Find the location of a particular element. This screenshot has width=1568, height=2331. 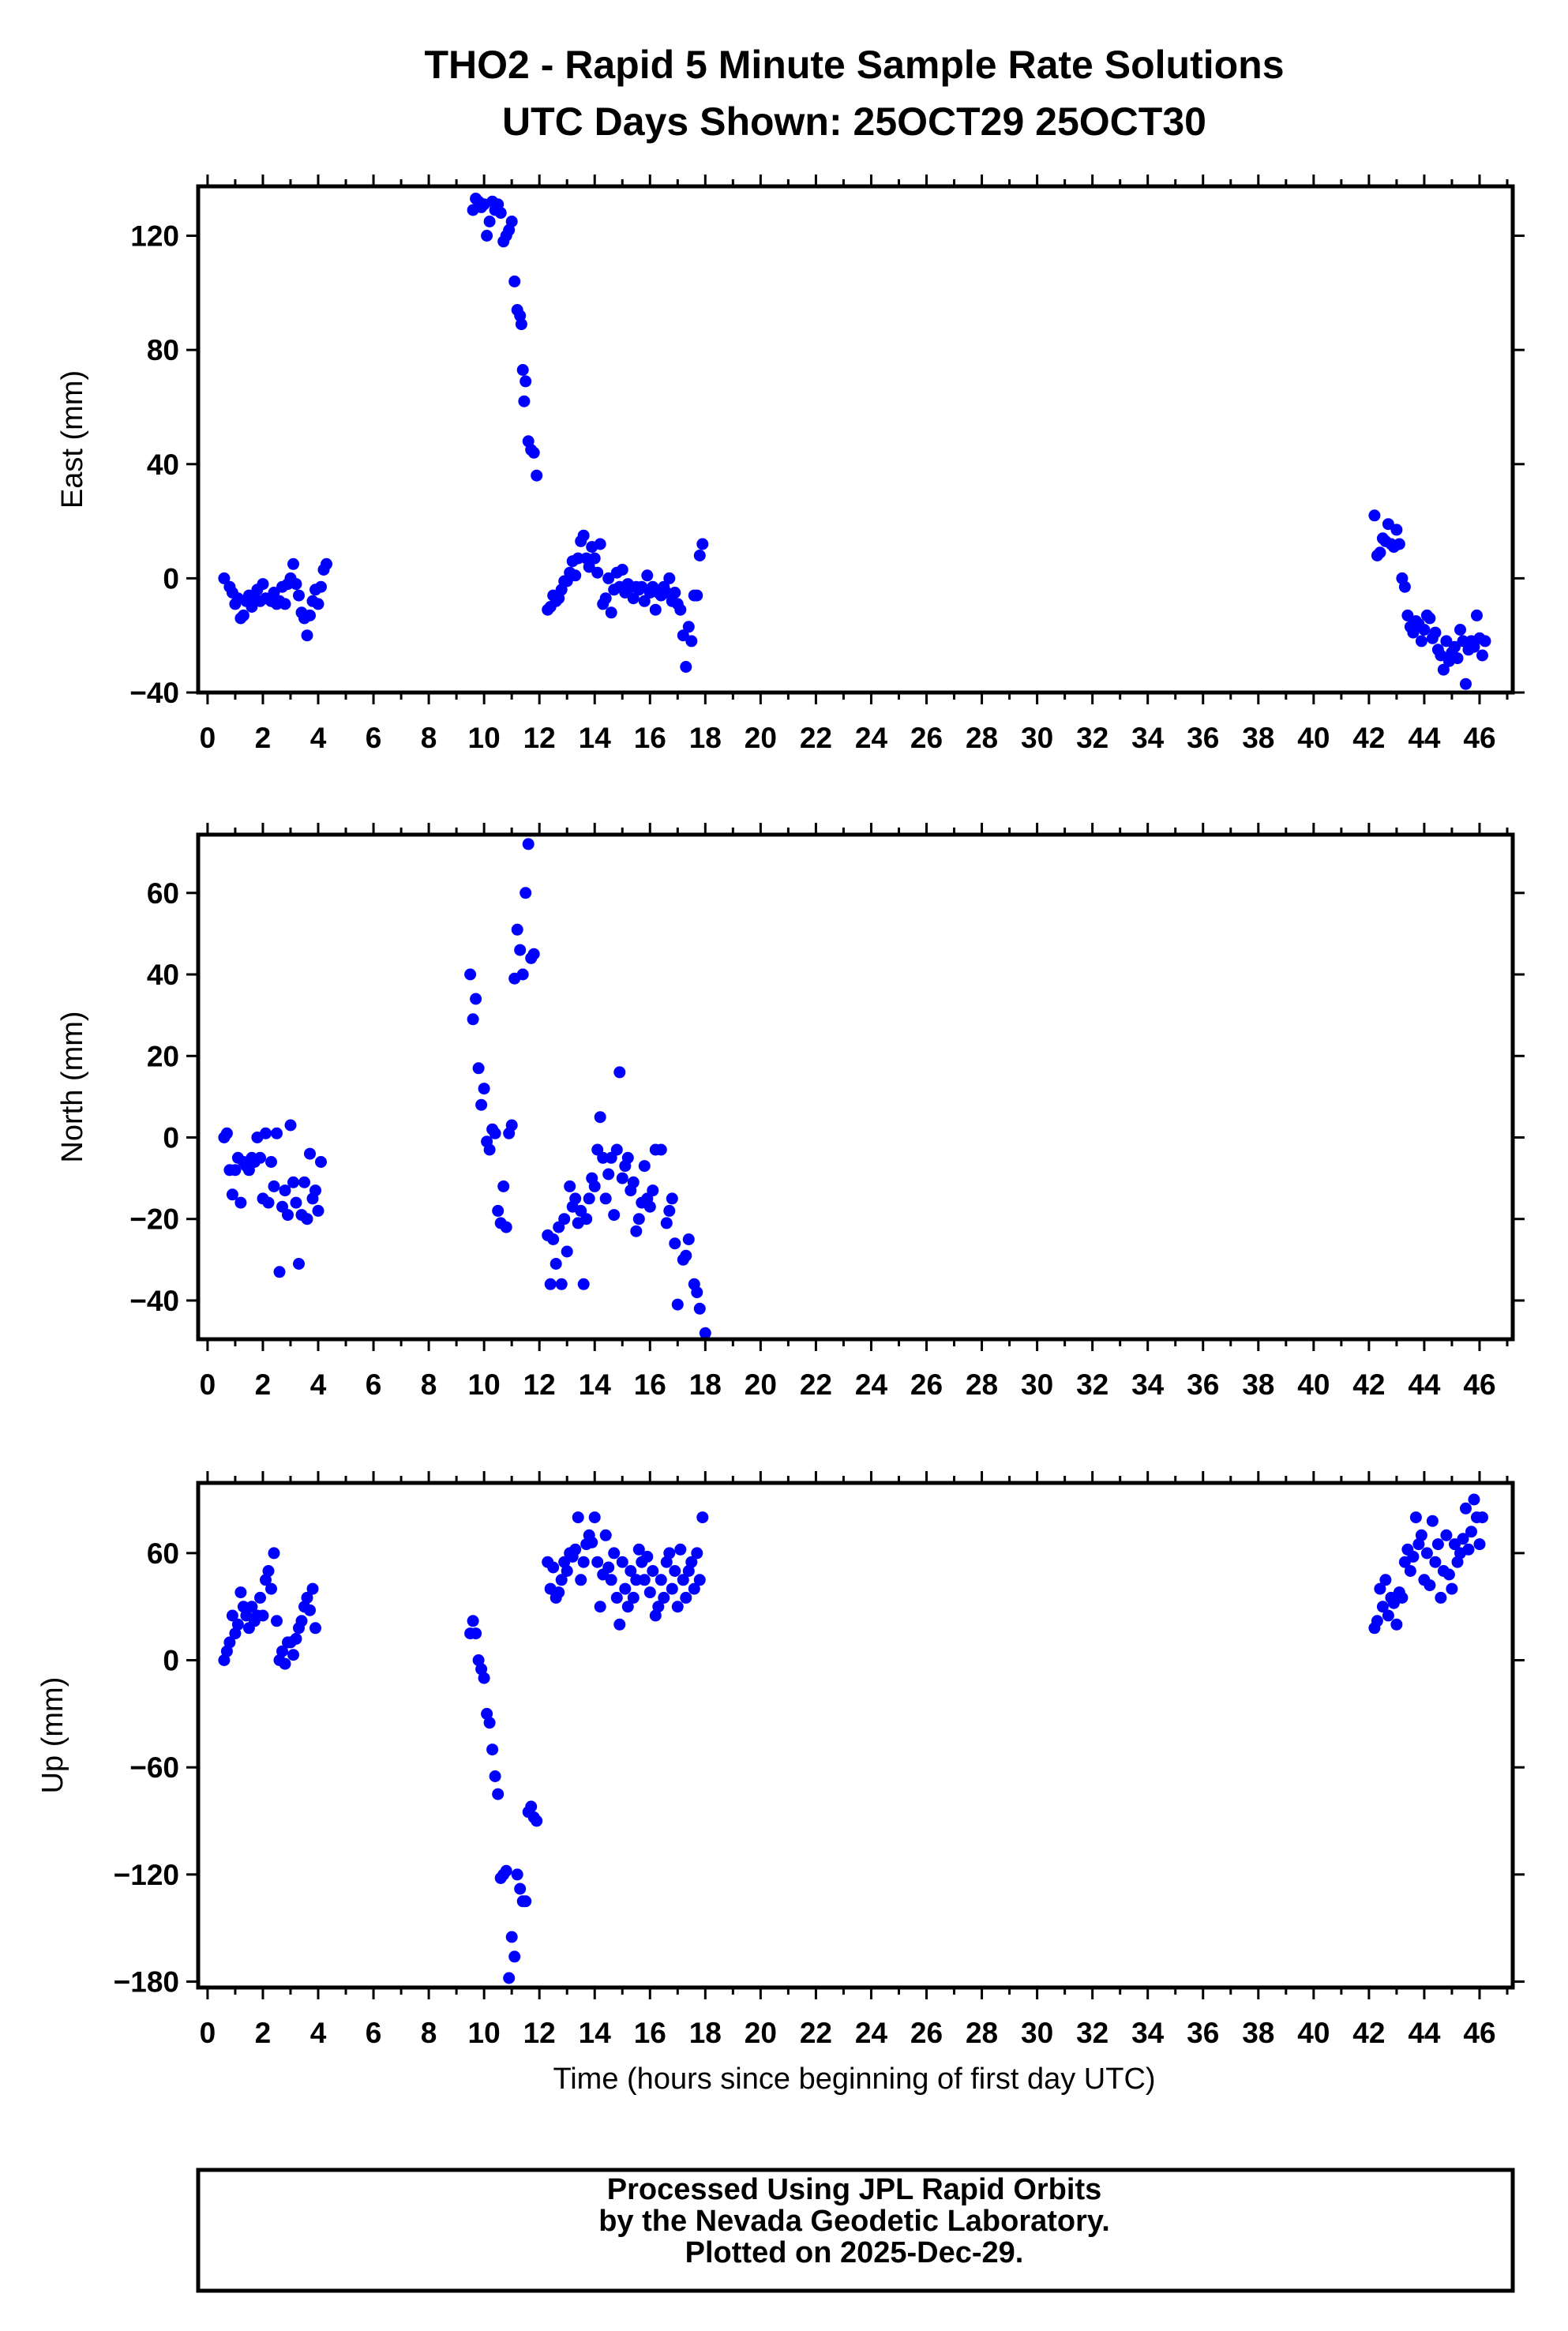

x-tick-label: 44 is located at coordinates (1424, 738).